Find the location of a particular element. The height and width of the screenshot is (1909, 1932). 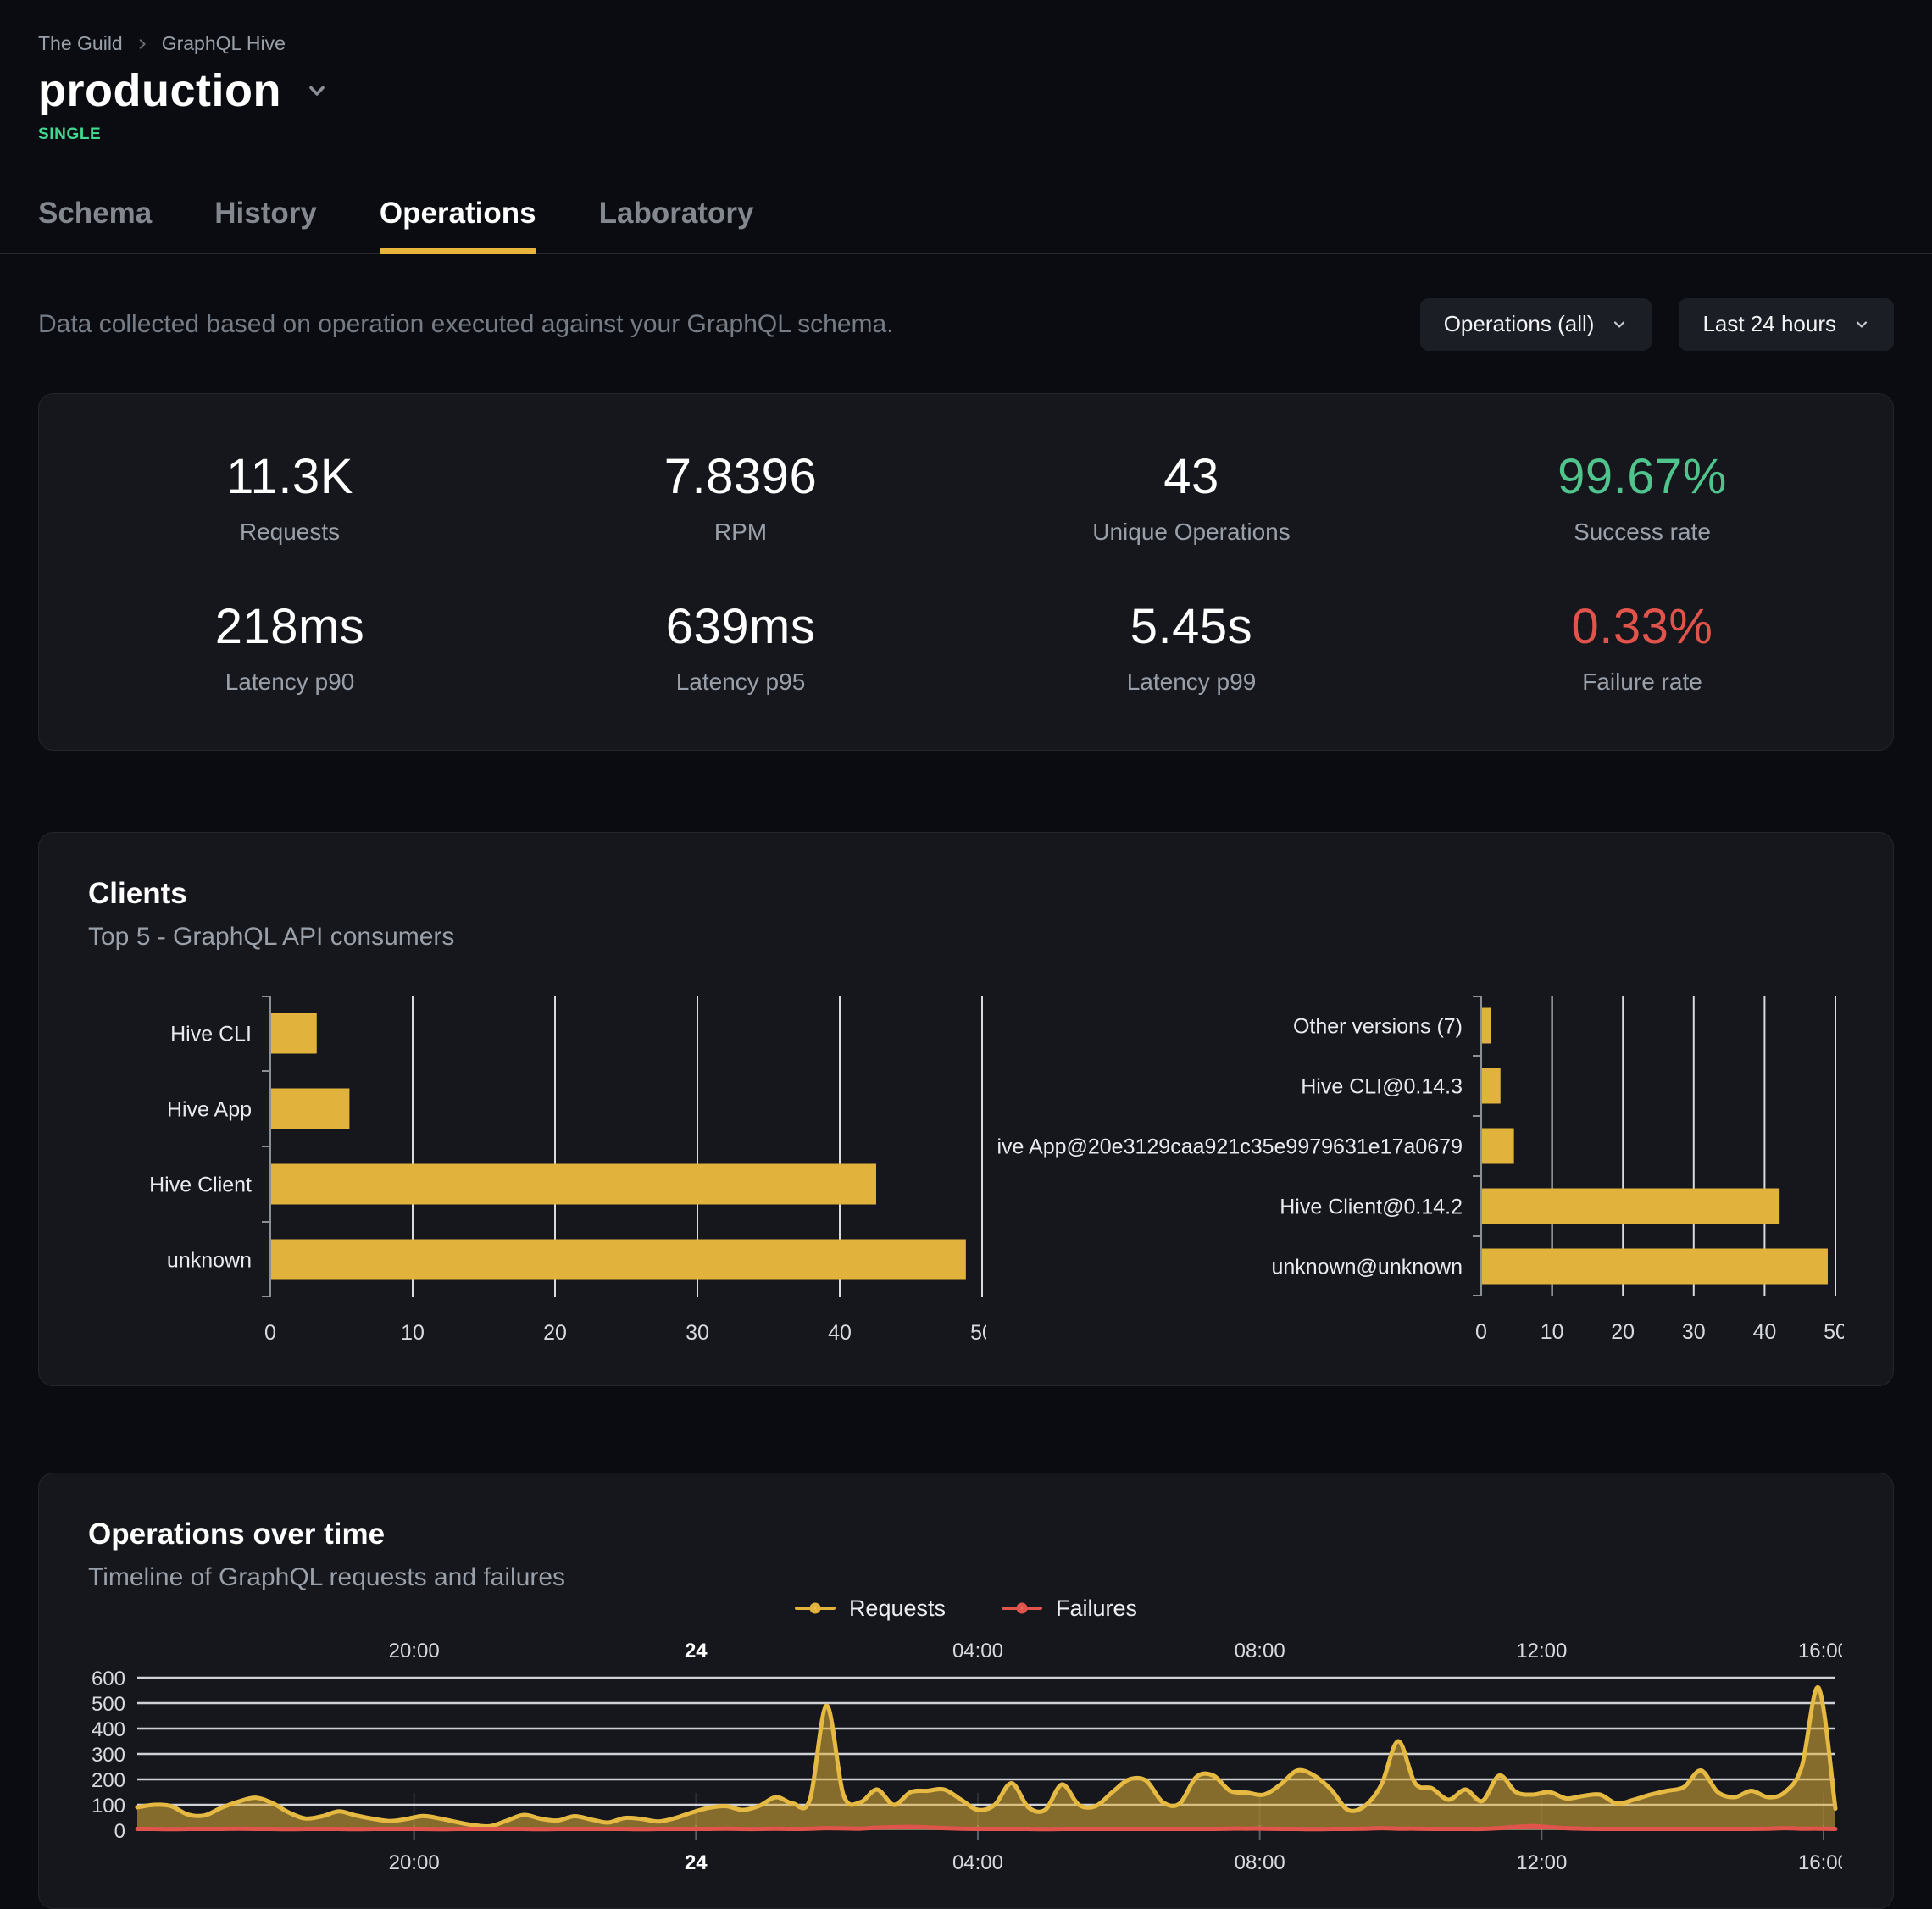

svg-text: unknown is located at coordinates (209, 1260).